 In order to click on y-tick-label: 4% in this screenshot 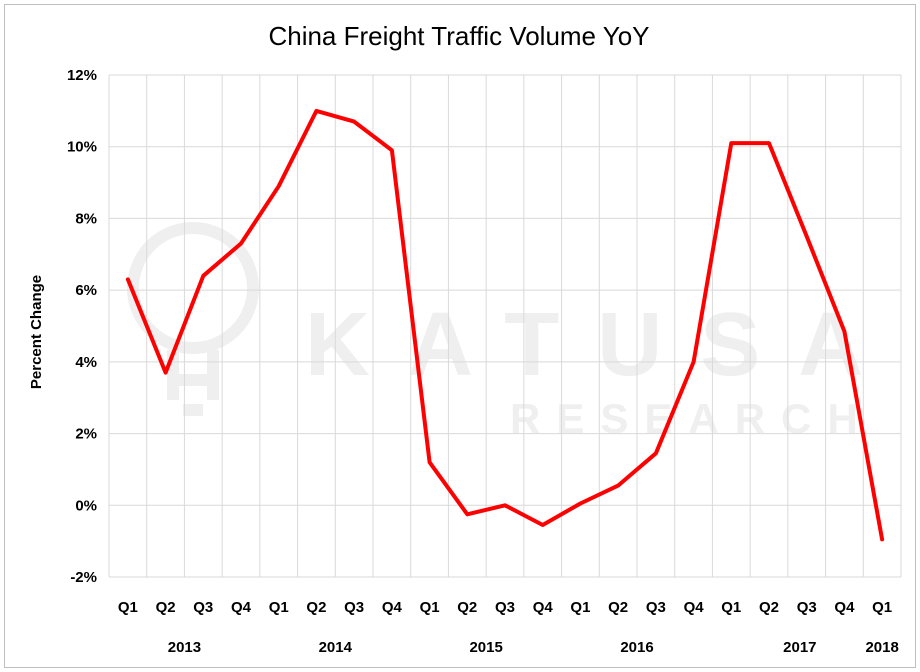, I will do `click(86, 362)`.